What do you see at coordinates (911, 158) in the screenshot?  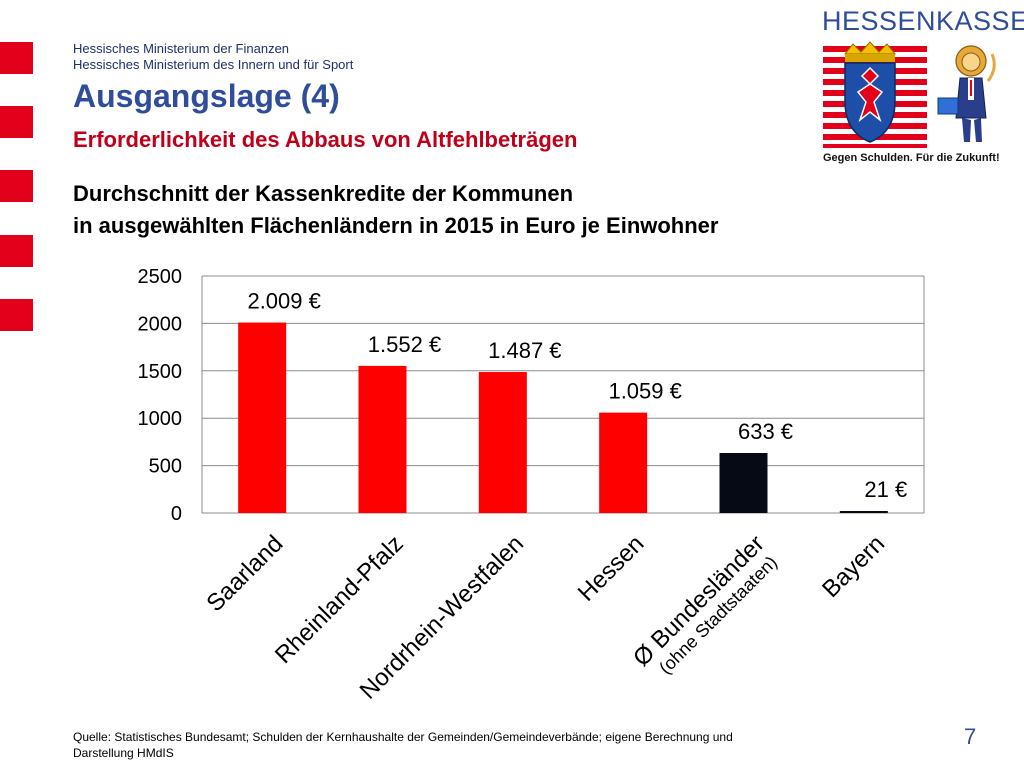 I see `logo-slogan: Gegen Schulden. Für die Zukunft!` at bounding box center [911, 158].